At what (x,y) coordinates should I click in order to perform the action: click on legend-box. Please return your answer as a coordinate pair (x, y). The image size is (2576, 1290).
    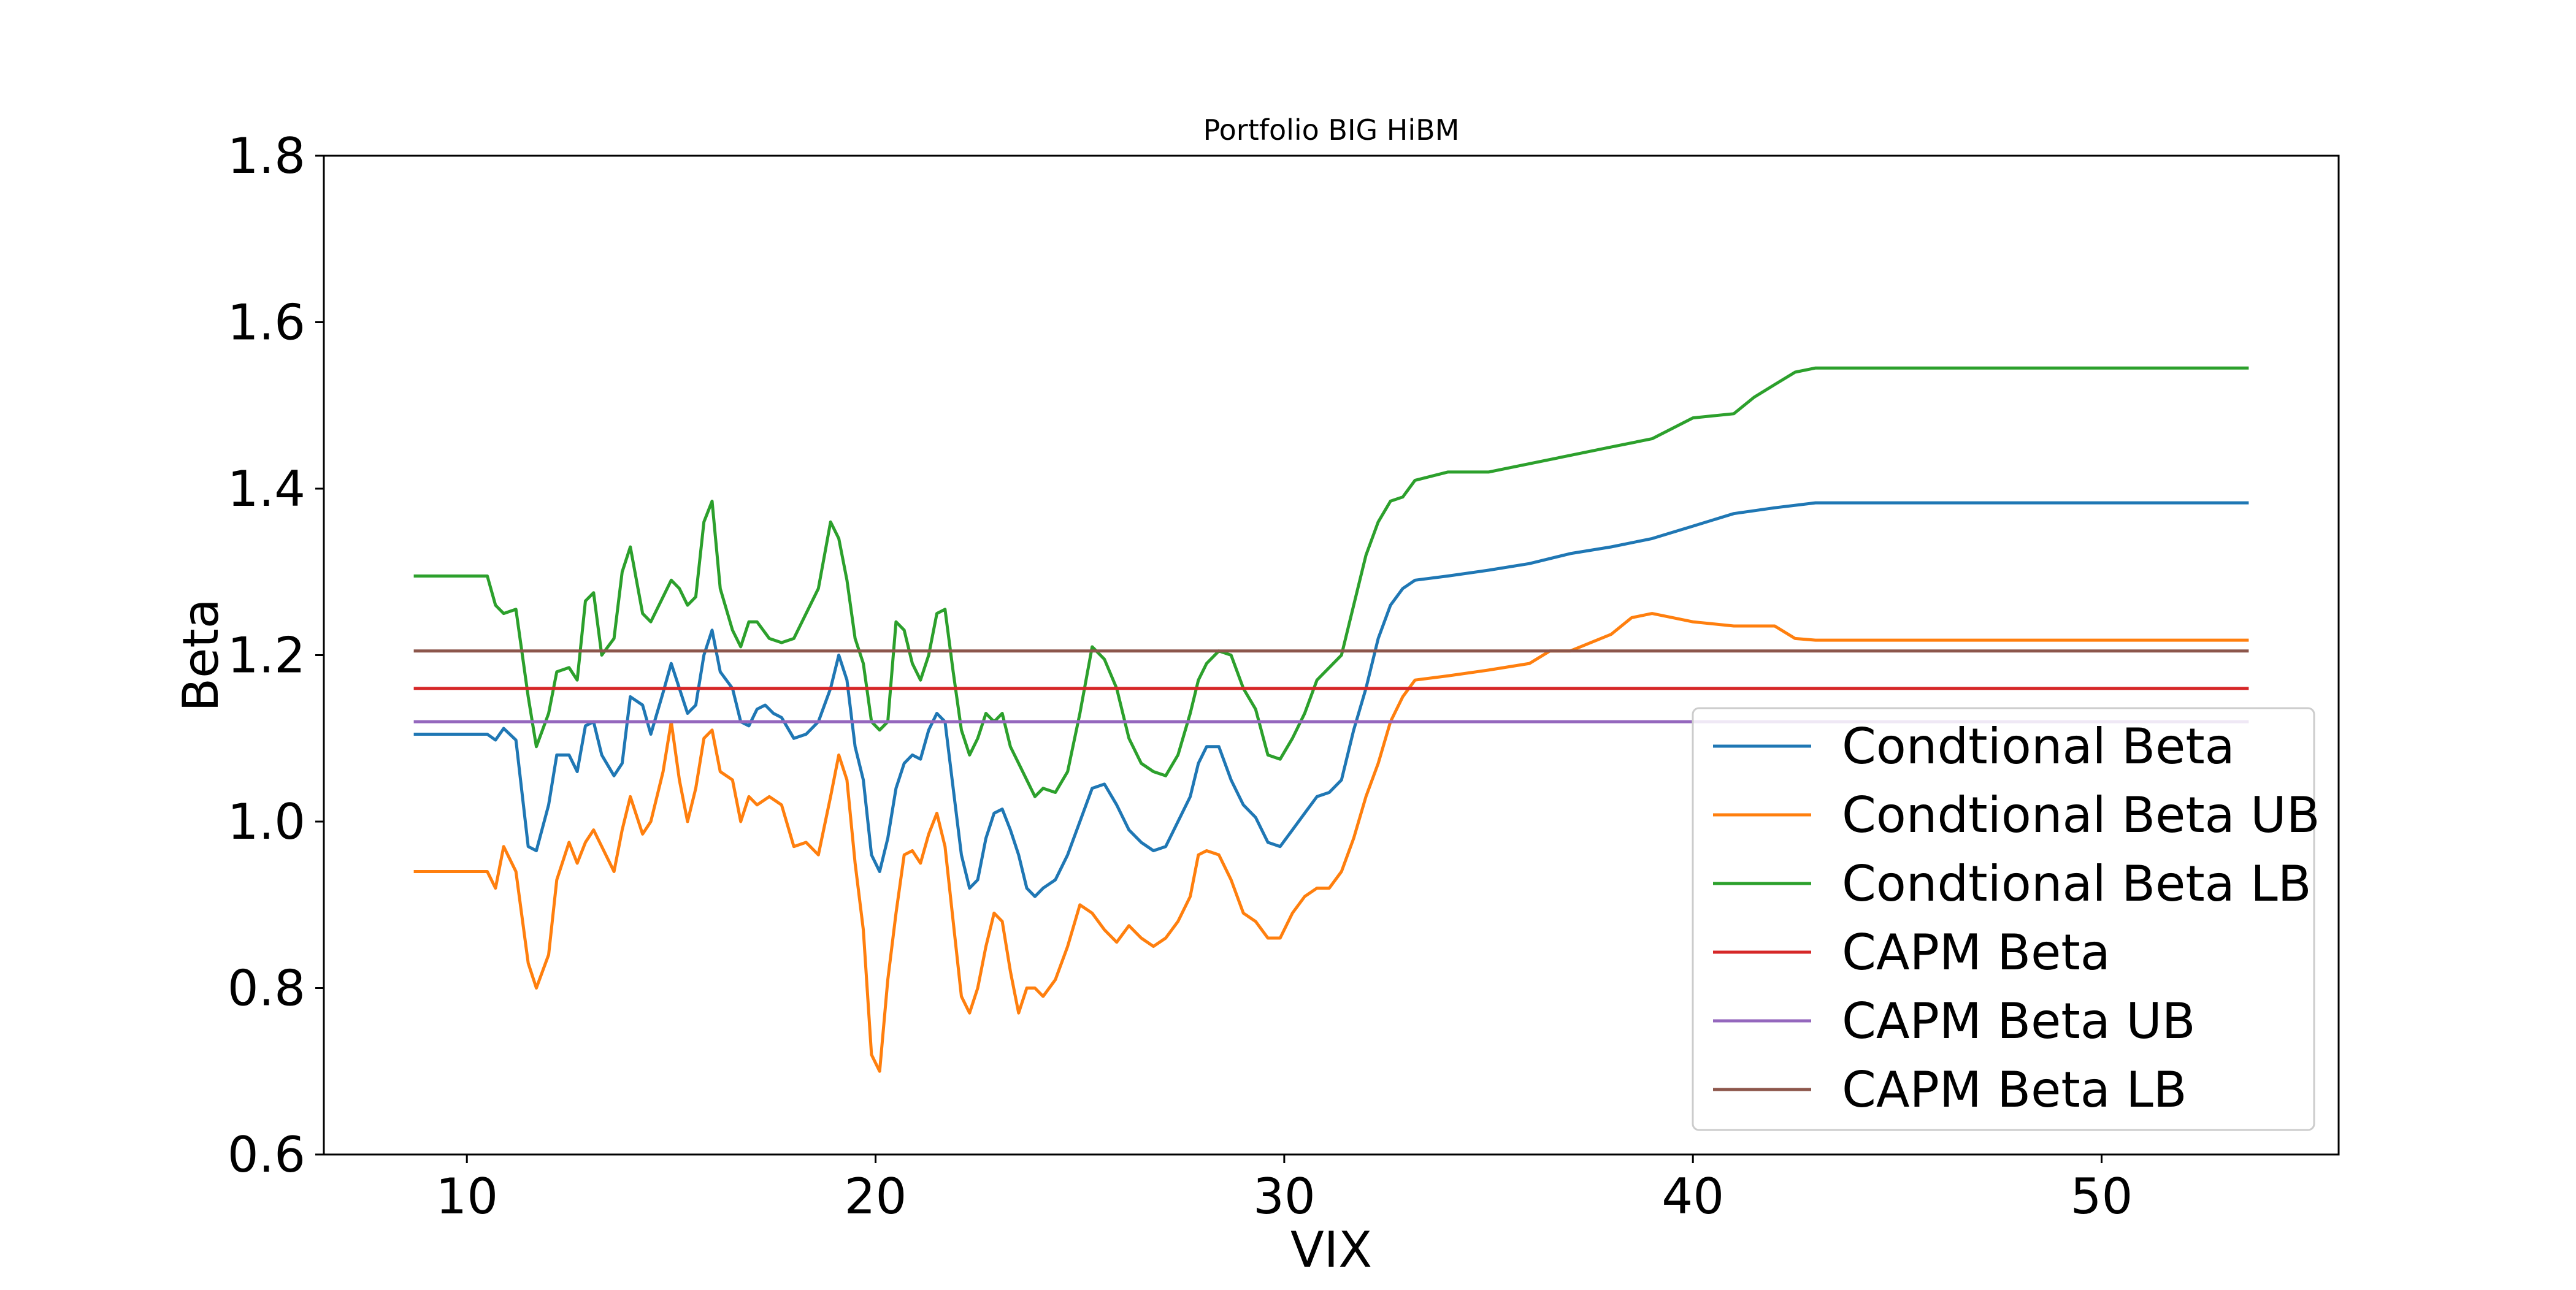
    Looking at the image, I should click on (2003, 919).